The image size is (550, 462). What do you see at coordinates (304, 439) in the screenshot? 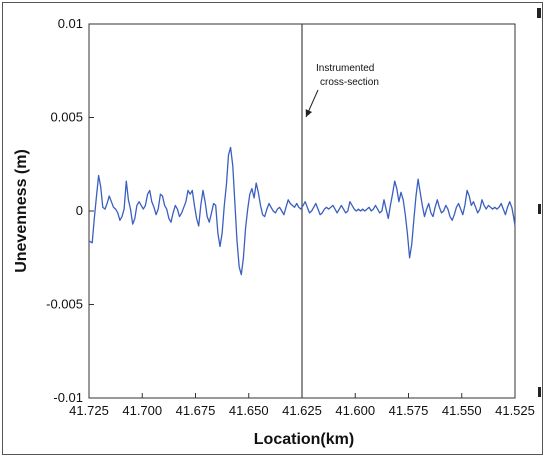
I see `x-axis-title: Location(km)` at bounding box center [304, 439].